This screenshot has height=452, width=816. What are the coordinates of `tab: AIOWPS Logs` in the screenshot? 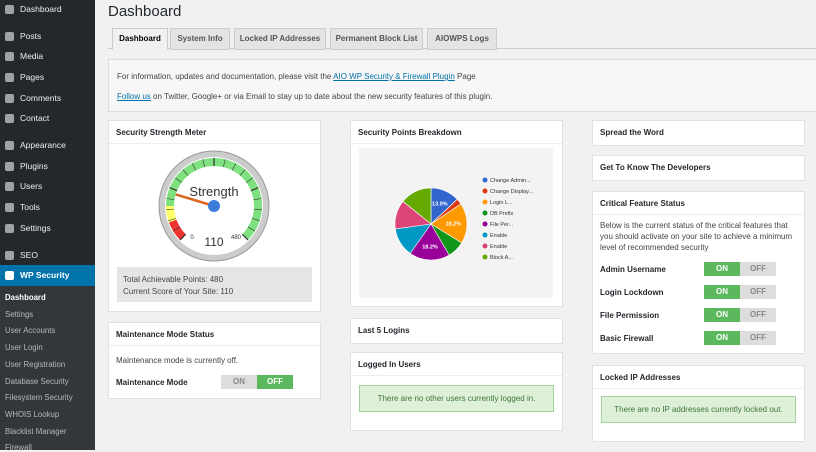 It's located at (462, 39).